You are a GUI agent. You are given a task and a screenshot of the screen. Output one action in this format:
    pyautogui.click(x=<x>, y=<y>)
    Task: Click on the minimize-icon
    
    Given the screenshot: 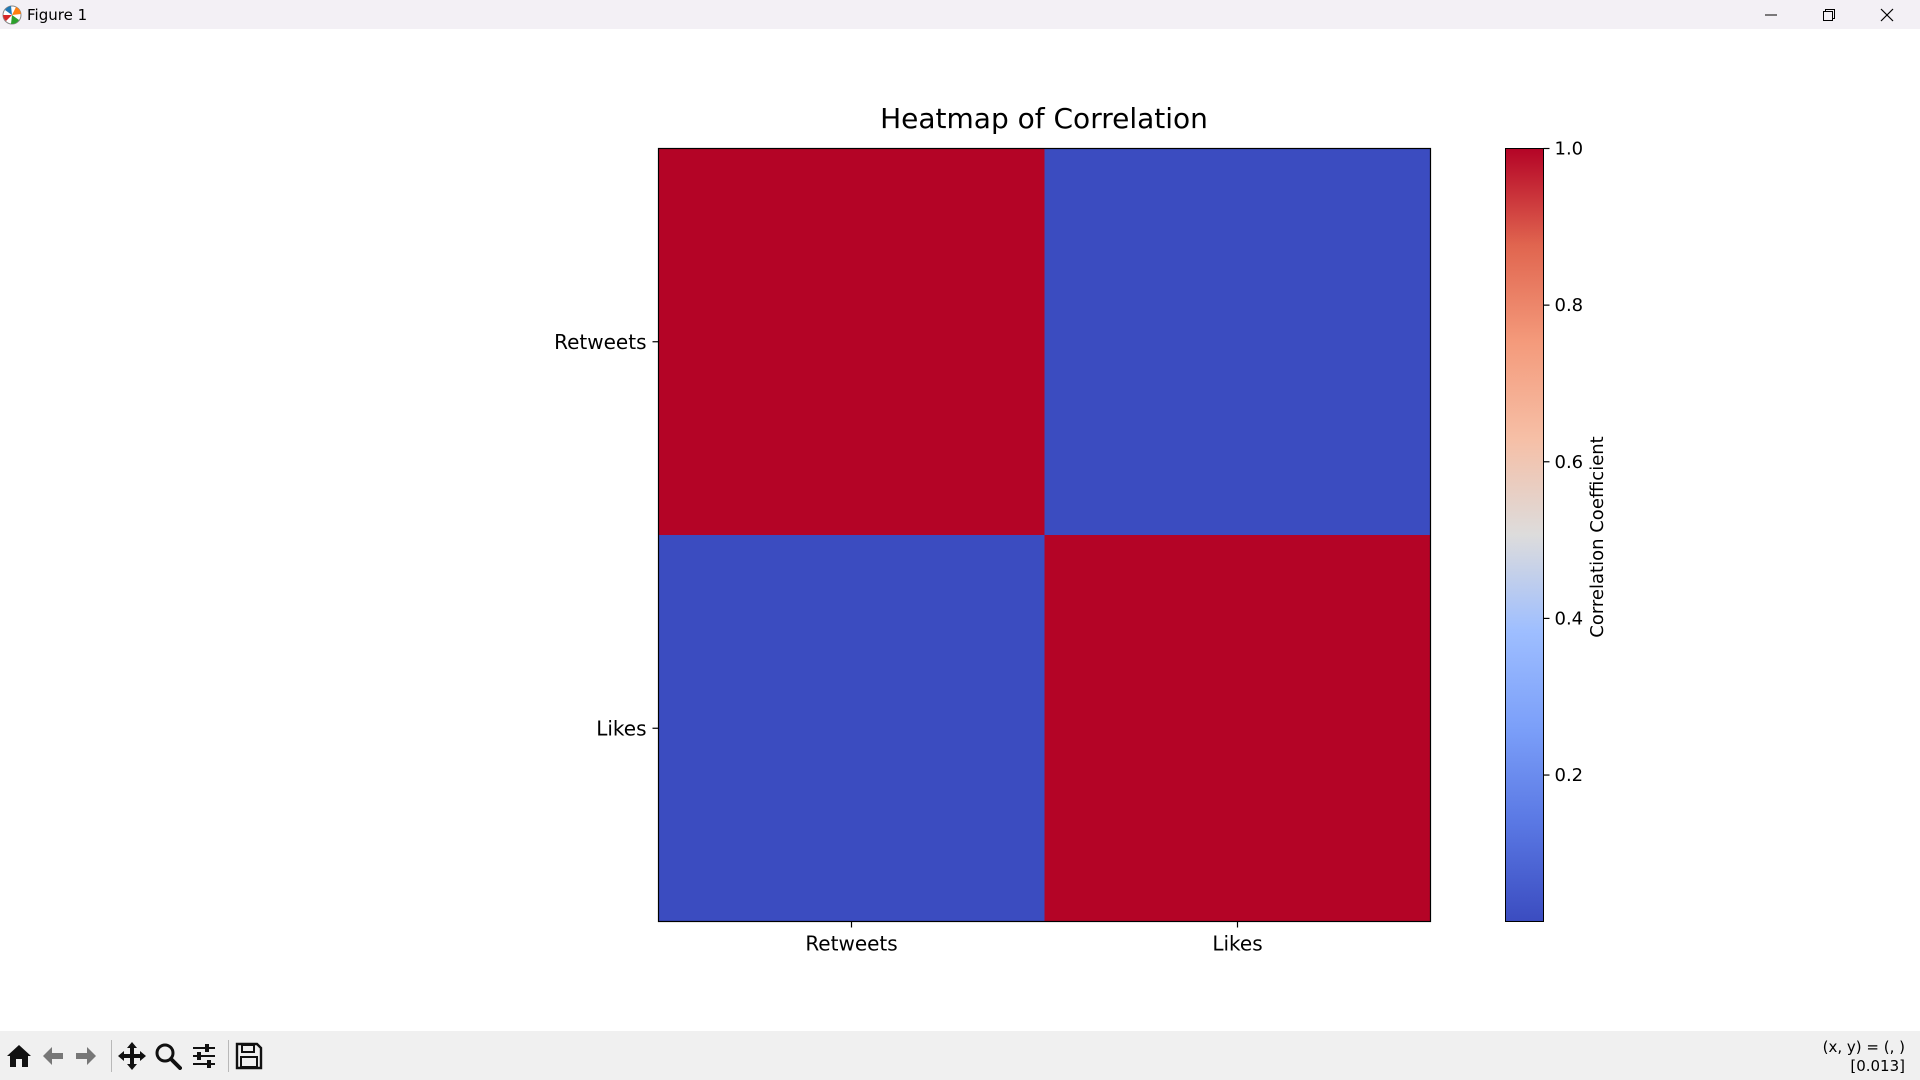 What is the action you would take?
    pyautogui.click(x=1771, y=14)
    